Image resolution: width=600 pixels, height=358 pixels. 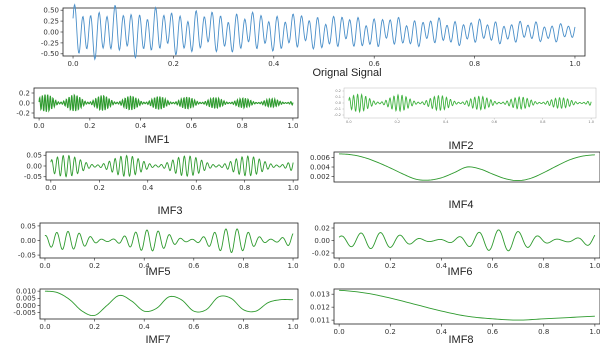 What do you see at coordinates (156, 140) in the screenshot?
I see `imf1-title: IMF1` at bounding box center [156, 140].